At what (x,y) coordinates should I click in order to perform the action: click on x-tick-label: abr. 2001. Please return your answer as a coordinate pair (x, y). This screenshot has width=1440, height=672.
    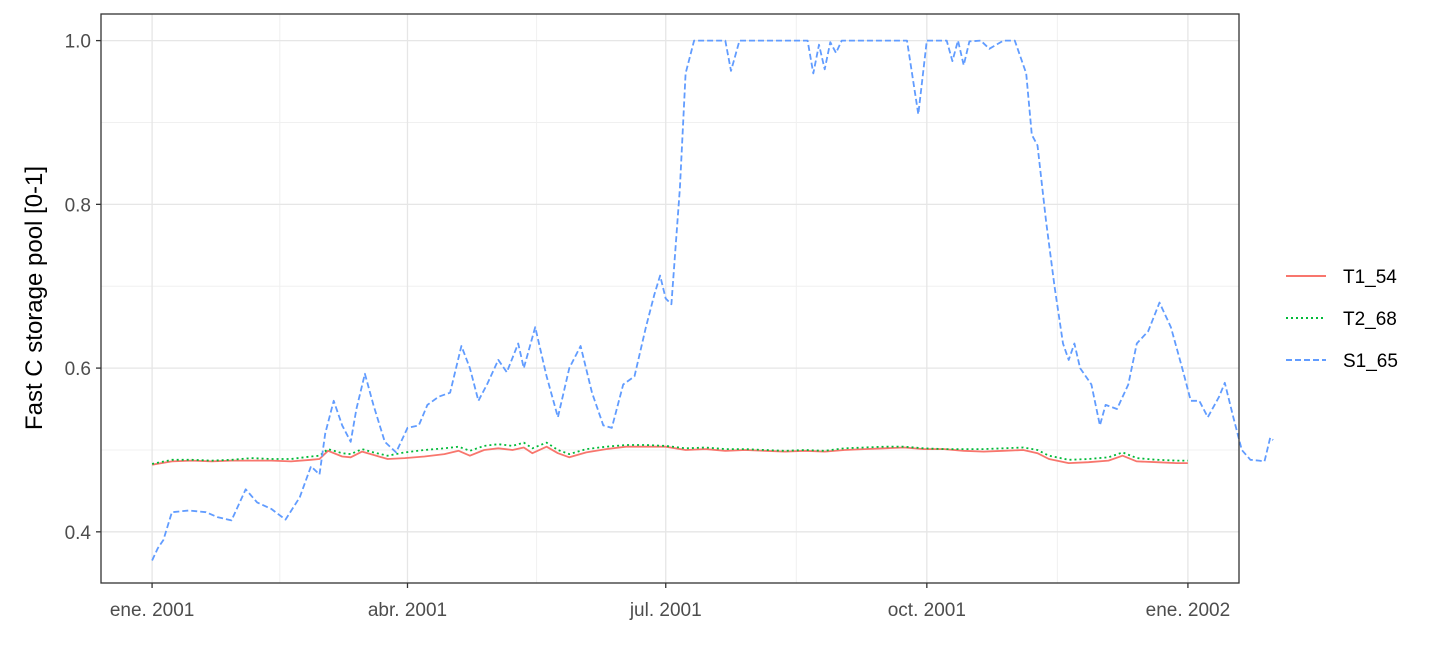
    Looking at the image, I should click on (407, 610).